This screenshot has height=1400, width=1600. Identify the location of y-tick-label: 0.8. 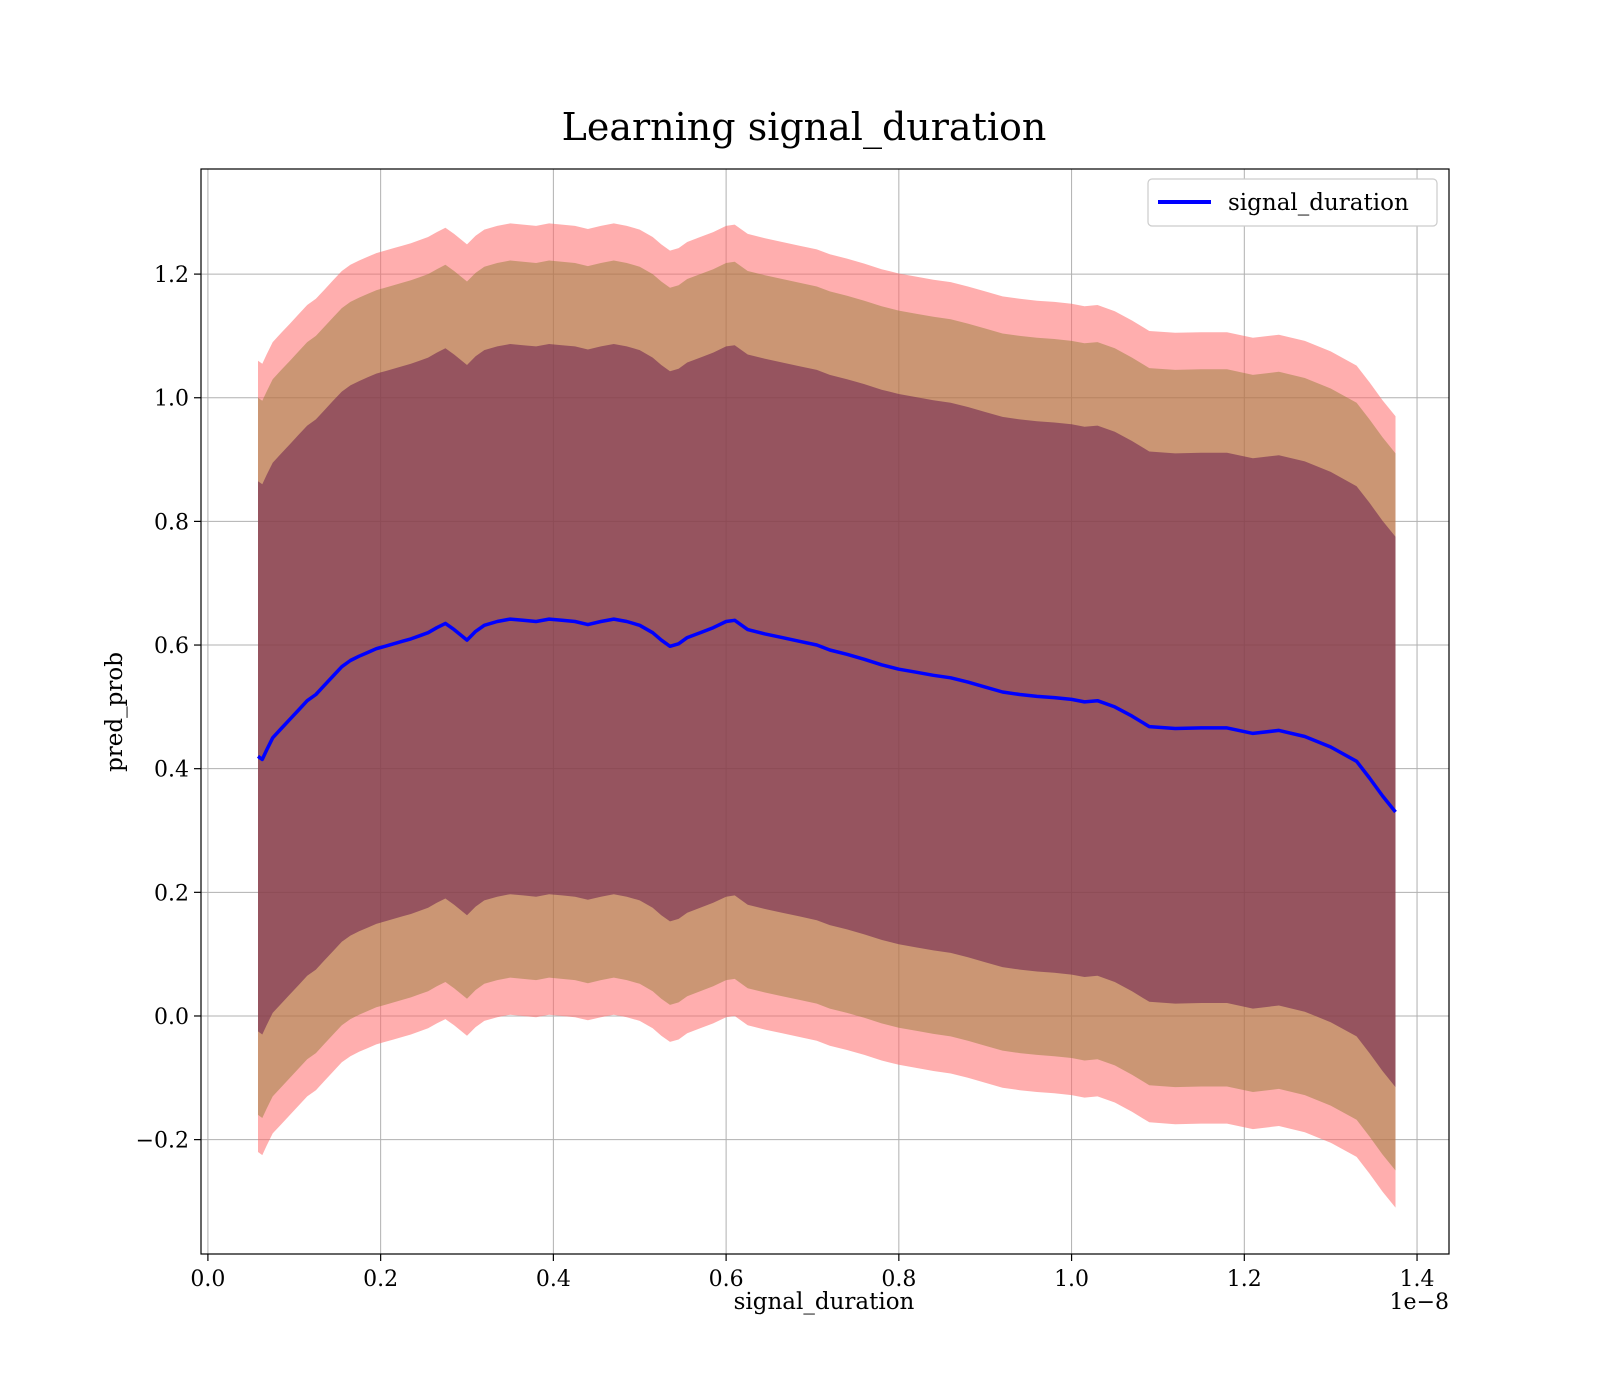
(171, 522).